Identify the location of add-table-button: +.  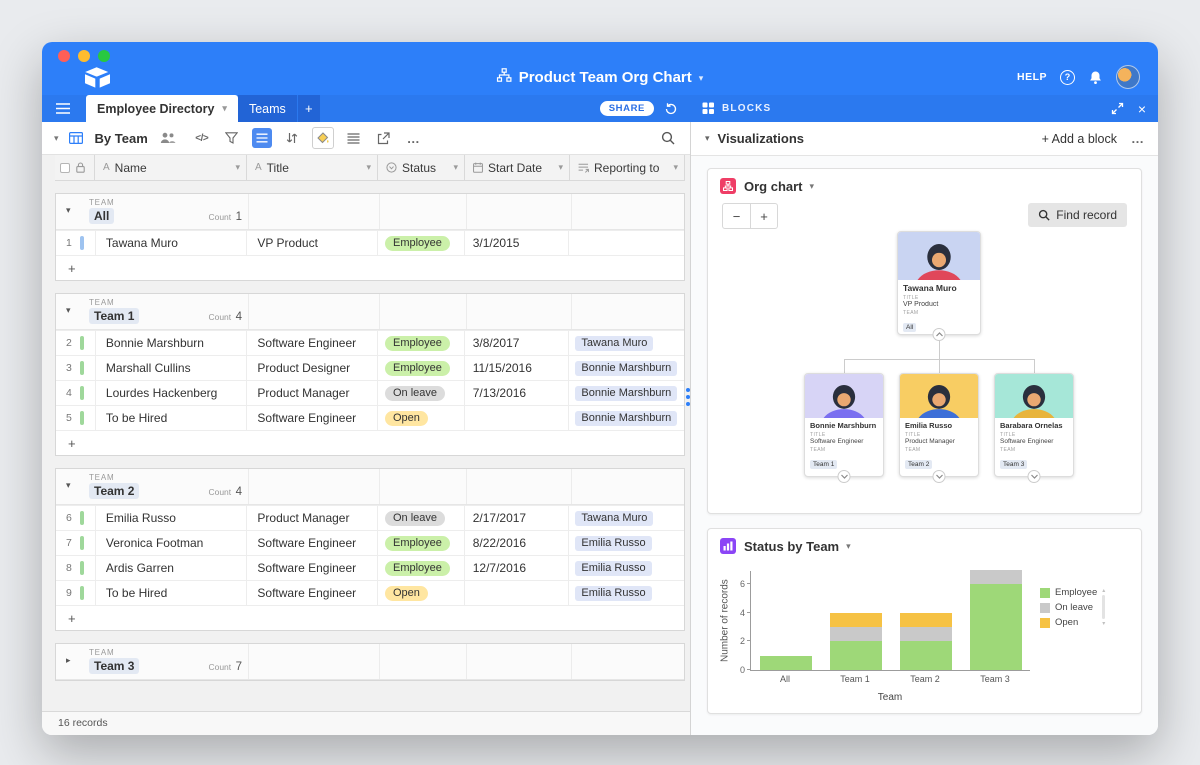
(308, 108).